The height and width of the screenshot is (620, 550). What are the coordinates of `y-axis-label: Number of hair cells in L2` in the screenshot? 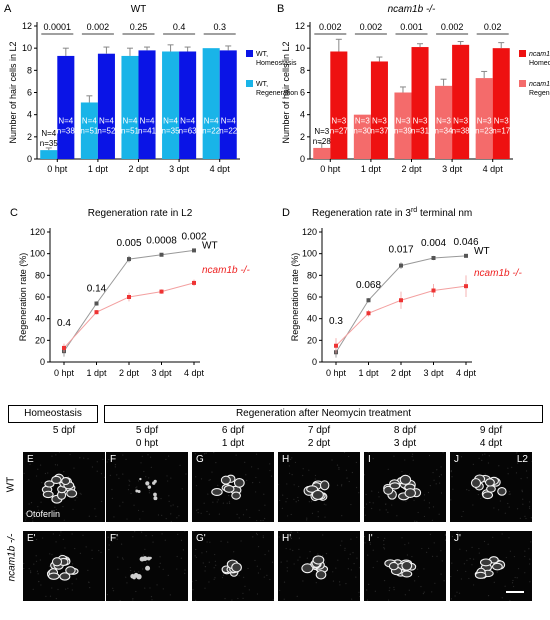 It's located at (286, 92).